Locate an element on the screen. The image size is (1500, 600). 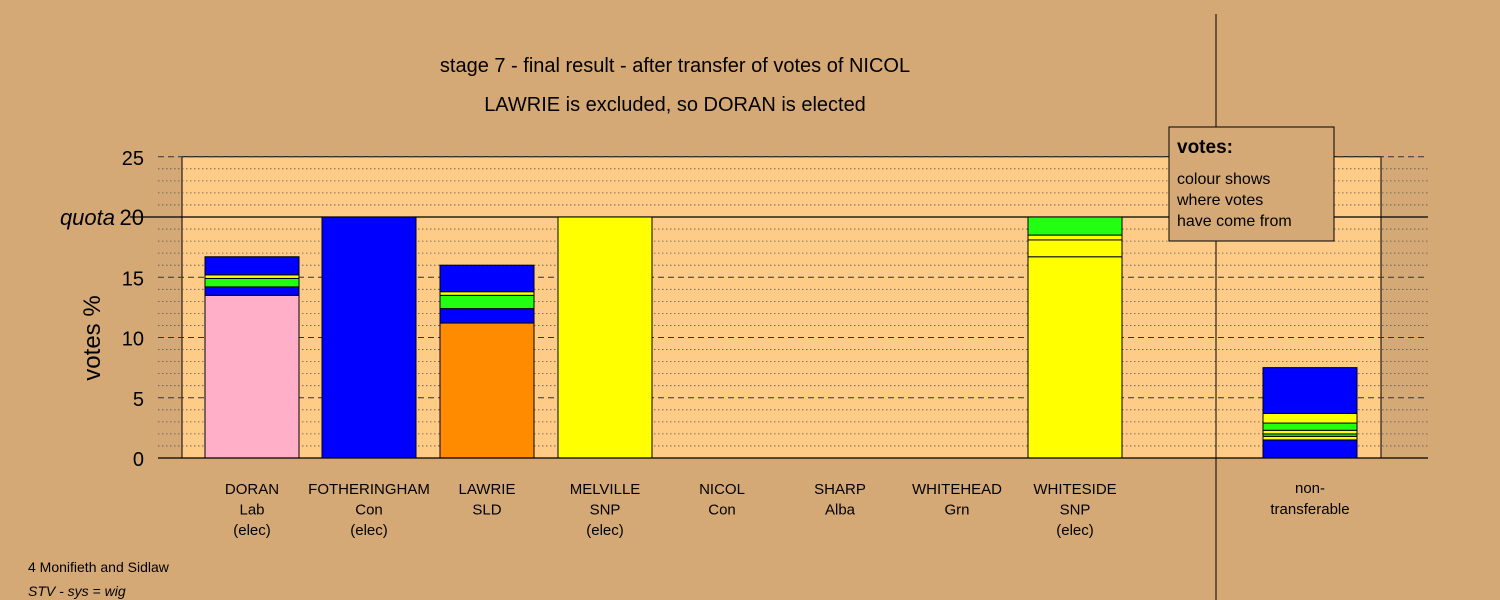
candidate-name: FOTHERINGHAM is located at coordinates (369, 489).